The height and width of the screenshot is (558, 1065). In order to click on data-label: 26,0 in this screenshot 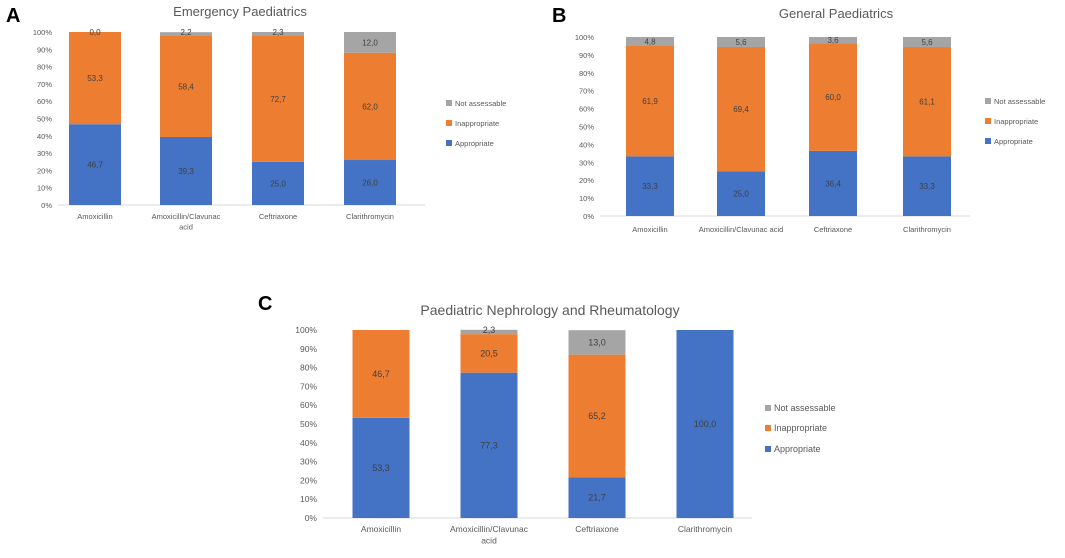, I will do `click(370, 183)`.